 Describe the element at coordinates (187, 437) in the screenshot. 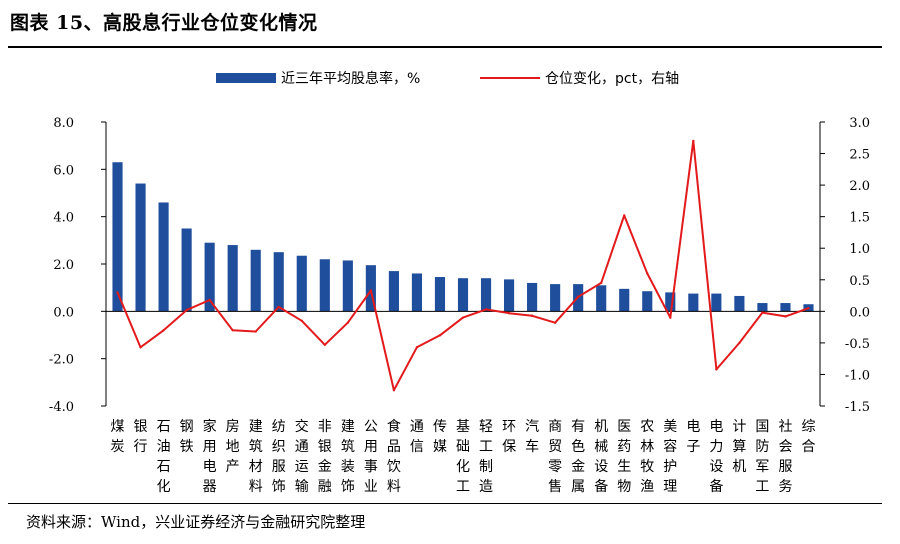

I see `category-label: 钢铁` at that location.